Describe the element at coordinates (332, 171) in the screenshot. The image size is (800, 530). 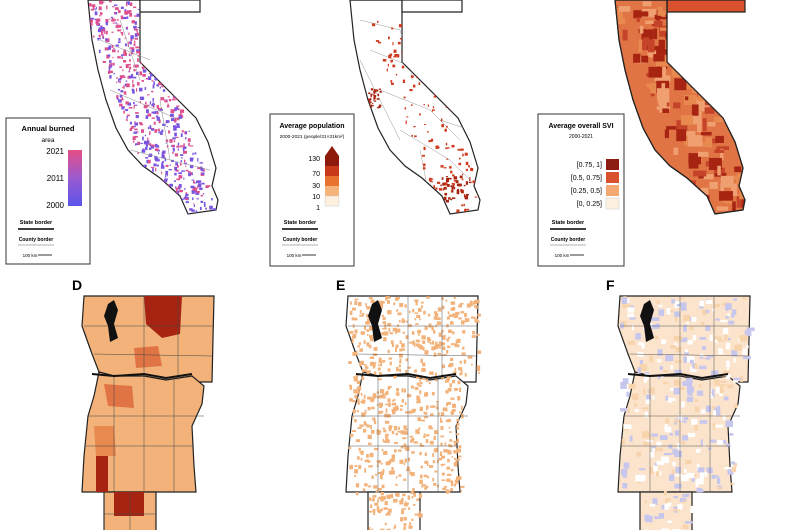
I see `class-70-swatch` at that location.